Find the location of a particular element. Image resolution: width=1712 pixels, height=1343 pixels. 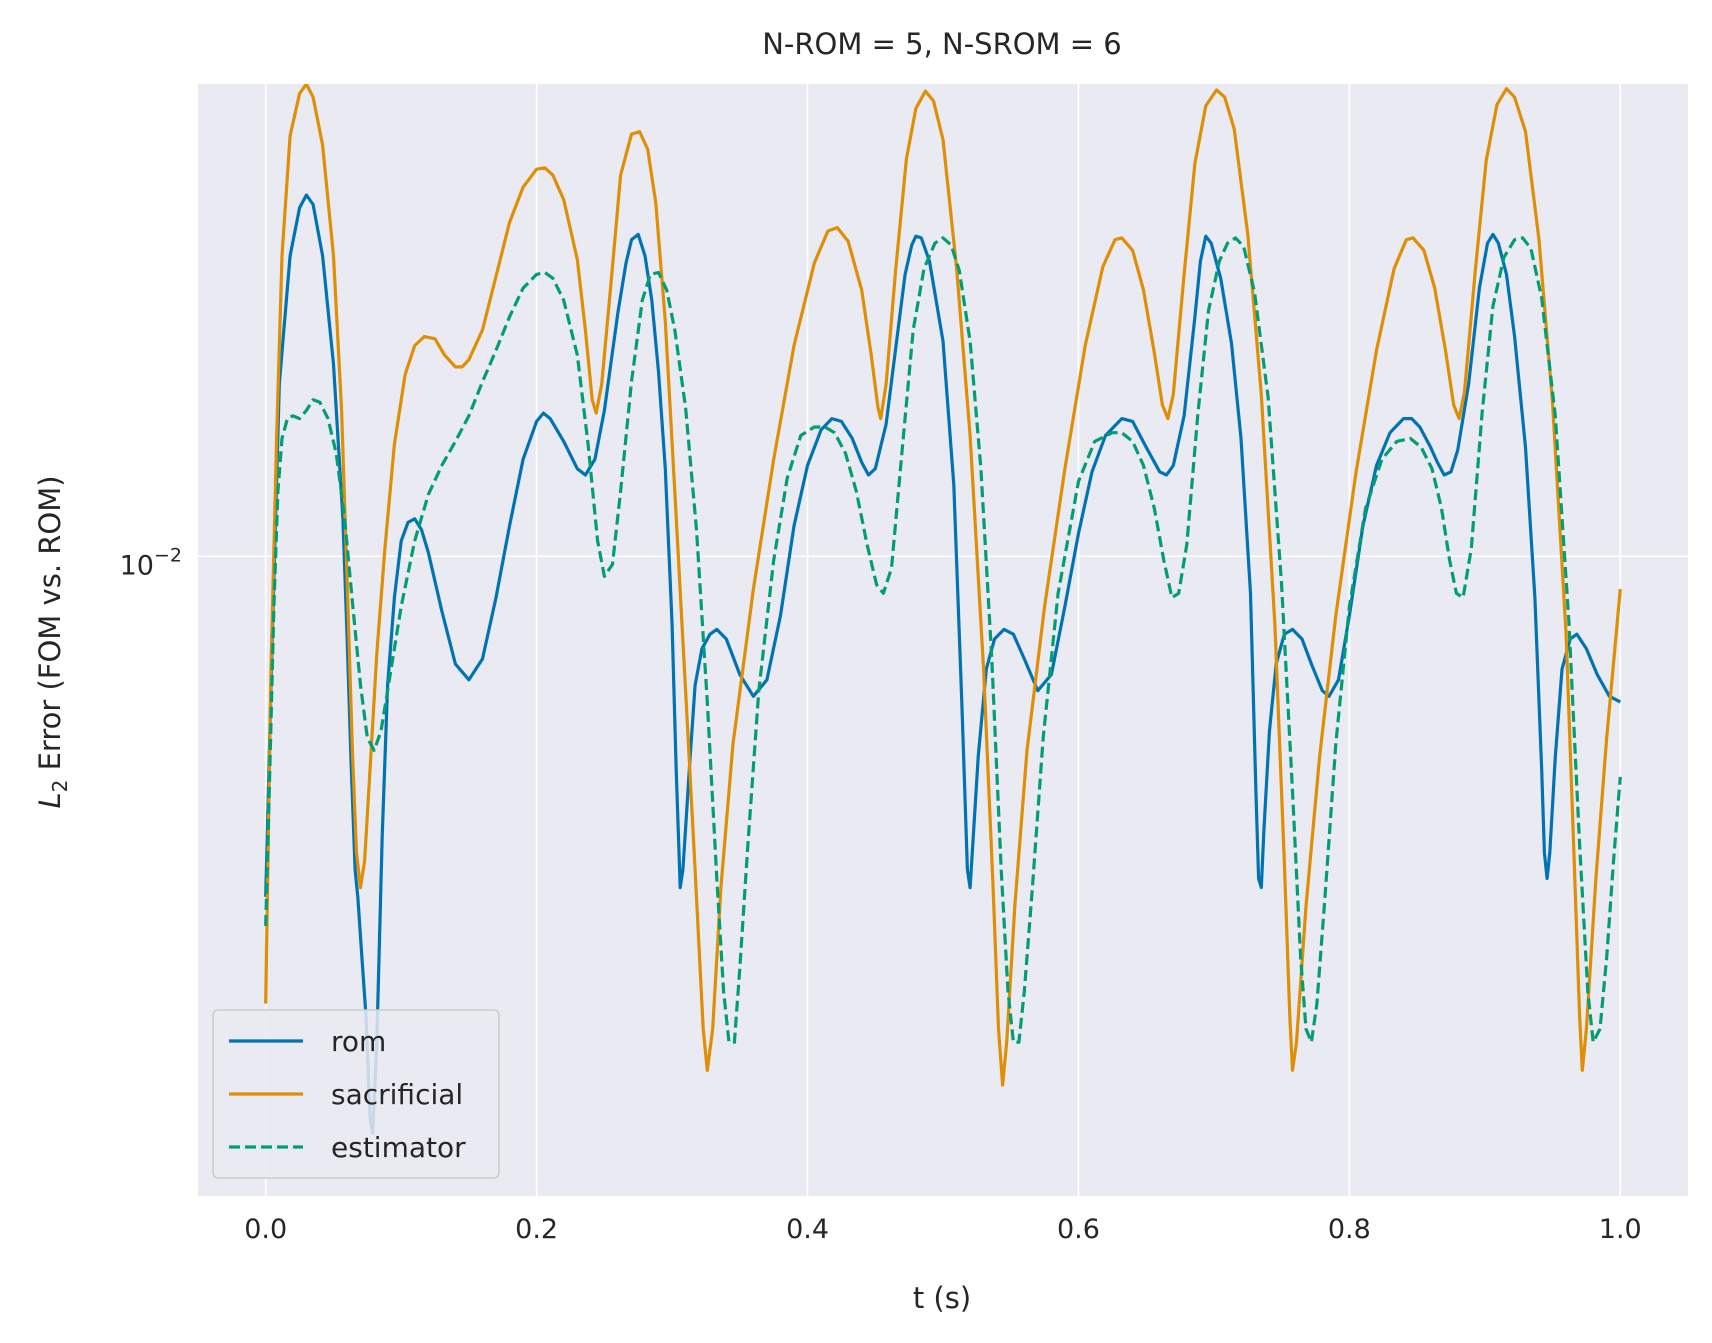

chart-title: N-ROM = 5, N-SROM = 6 is located at coordinates (942, 44).